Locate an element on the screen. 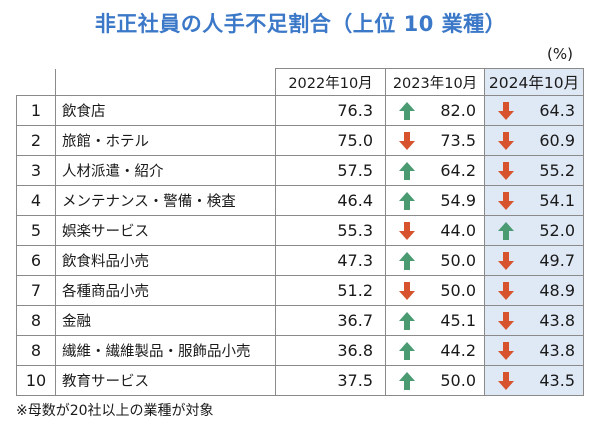 The width and height of the screenshot is (601, 426). value-2023-cell: 45.1 is located at coordinates (435, 320).